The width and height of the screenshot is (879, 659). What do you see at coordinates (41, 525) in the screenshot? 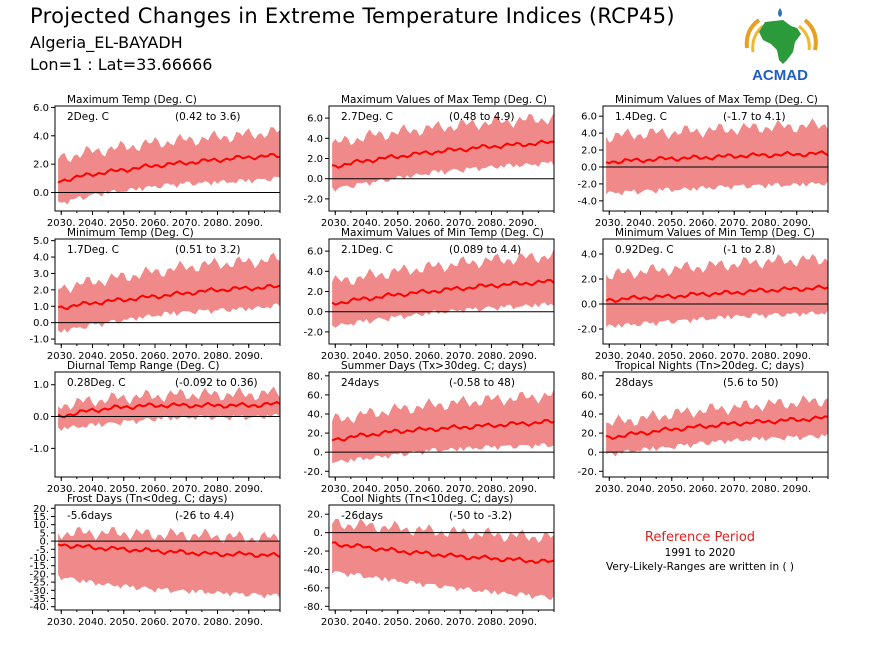
I see `y-tick-label: 10.` at bounding box center [41, 525].